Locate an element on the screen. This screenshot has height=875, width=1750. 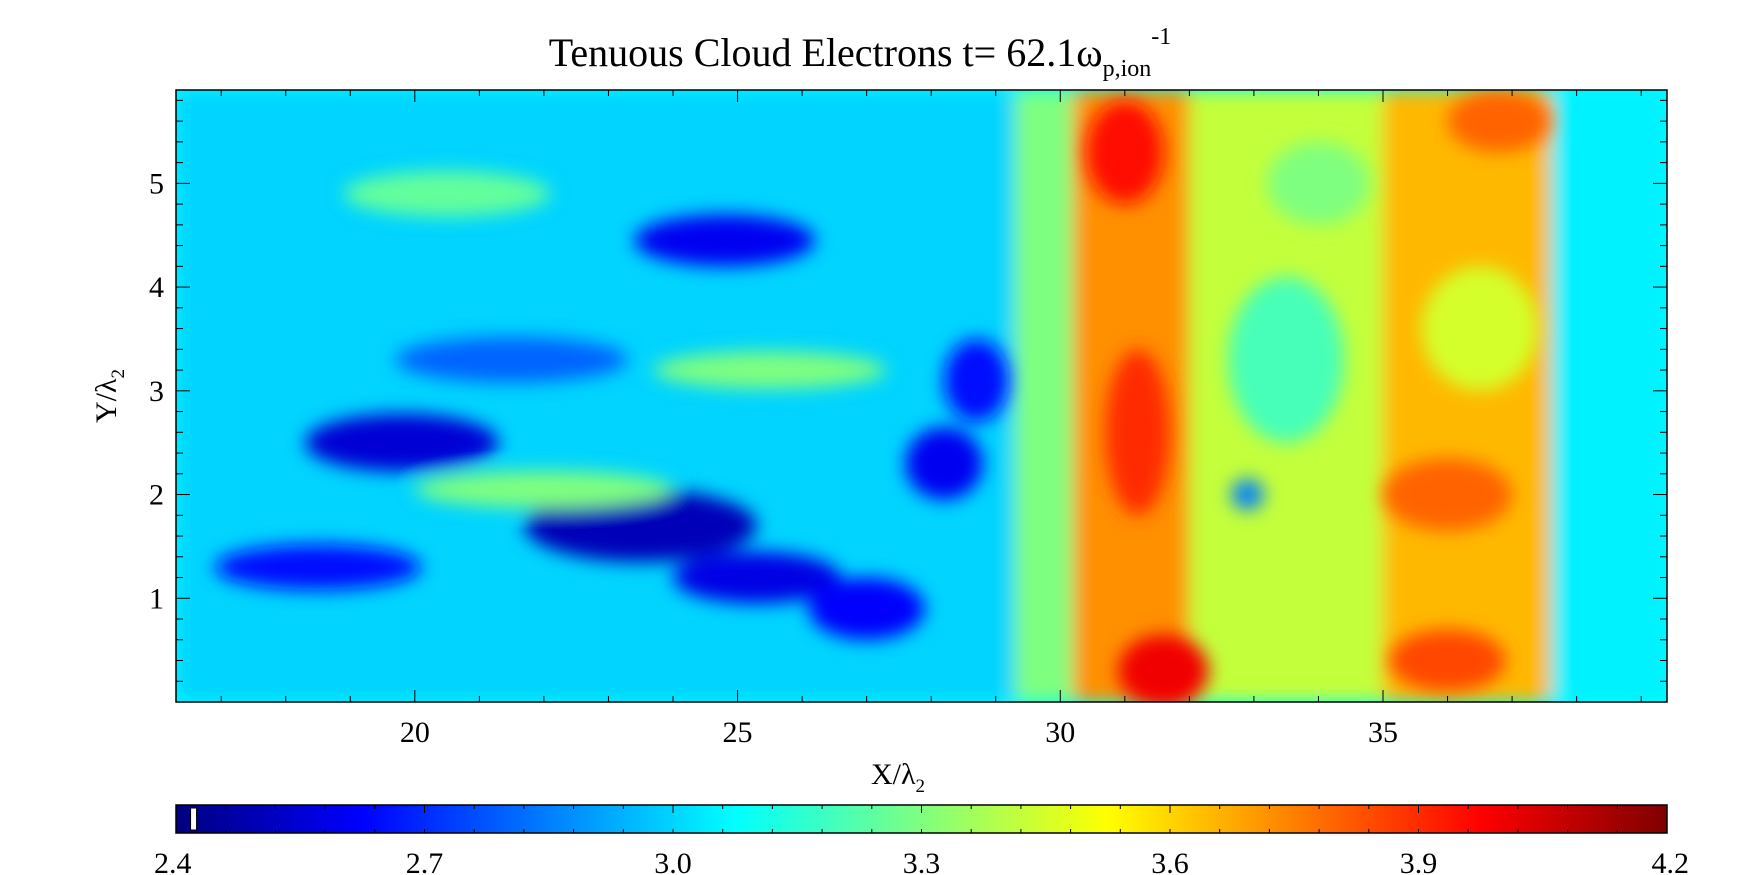
y-tick-label: 3 is located at coordinates (156, 391).